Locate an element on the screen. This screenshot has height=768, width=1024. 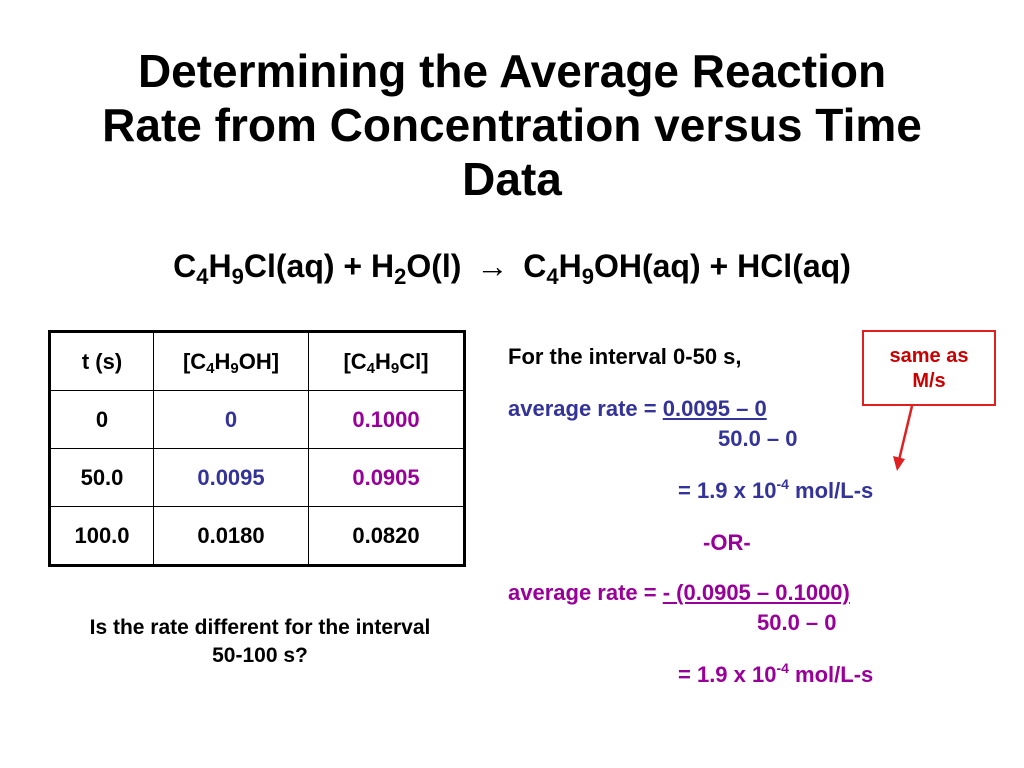
cell-time: 0 is located at coordinates (101, 419).